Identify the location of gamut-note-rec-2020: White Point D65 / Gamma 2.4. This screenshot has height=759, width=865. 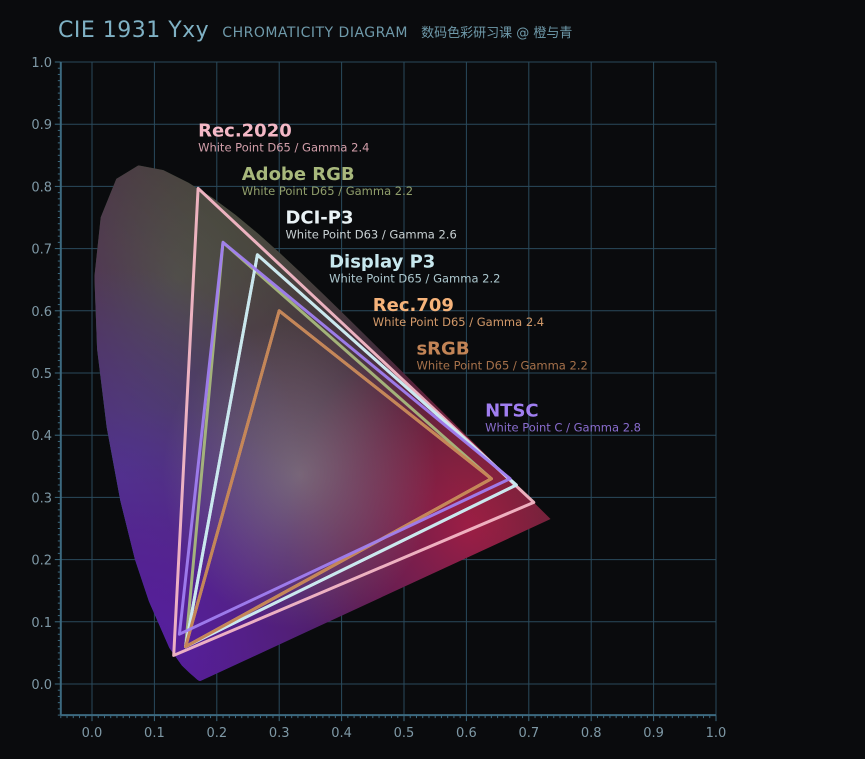
(283, 148).